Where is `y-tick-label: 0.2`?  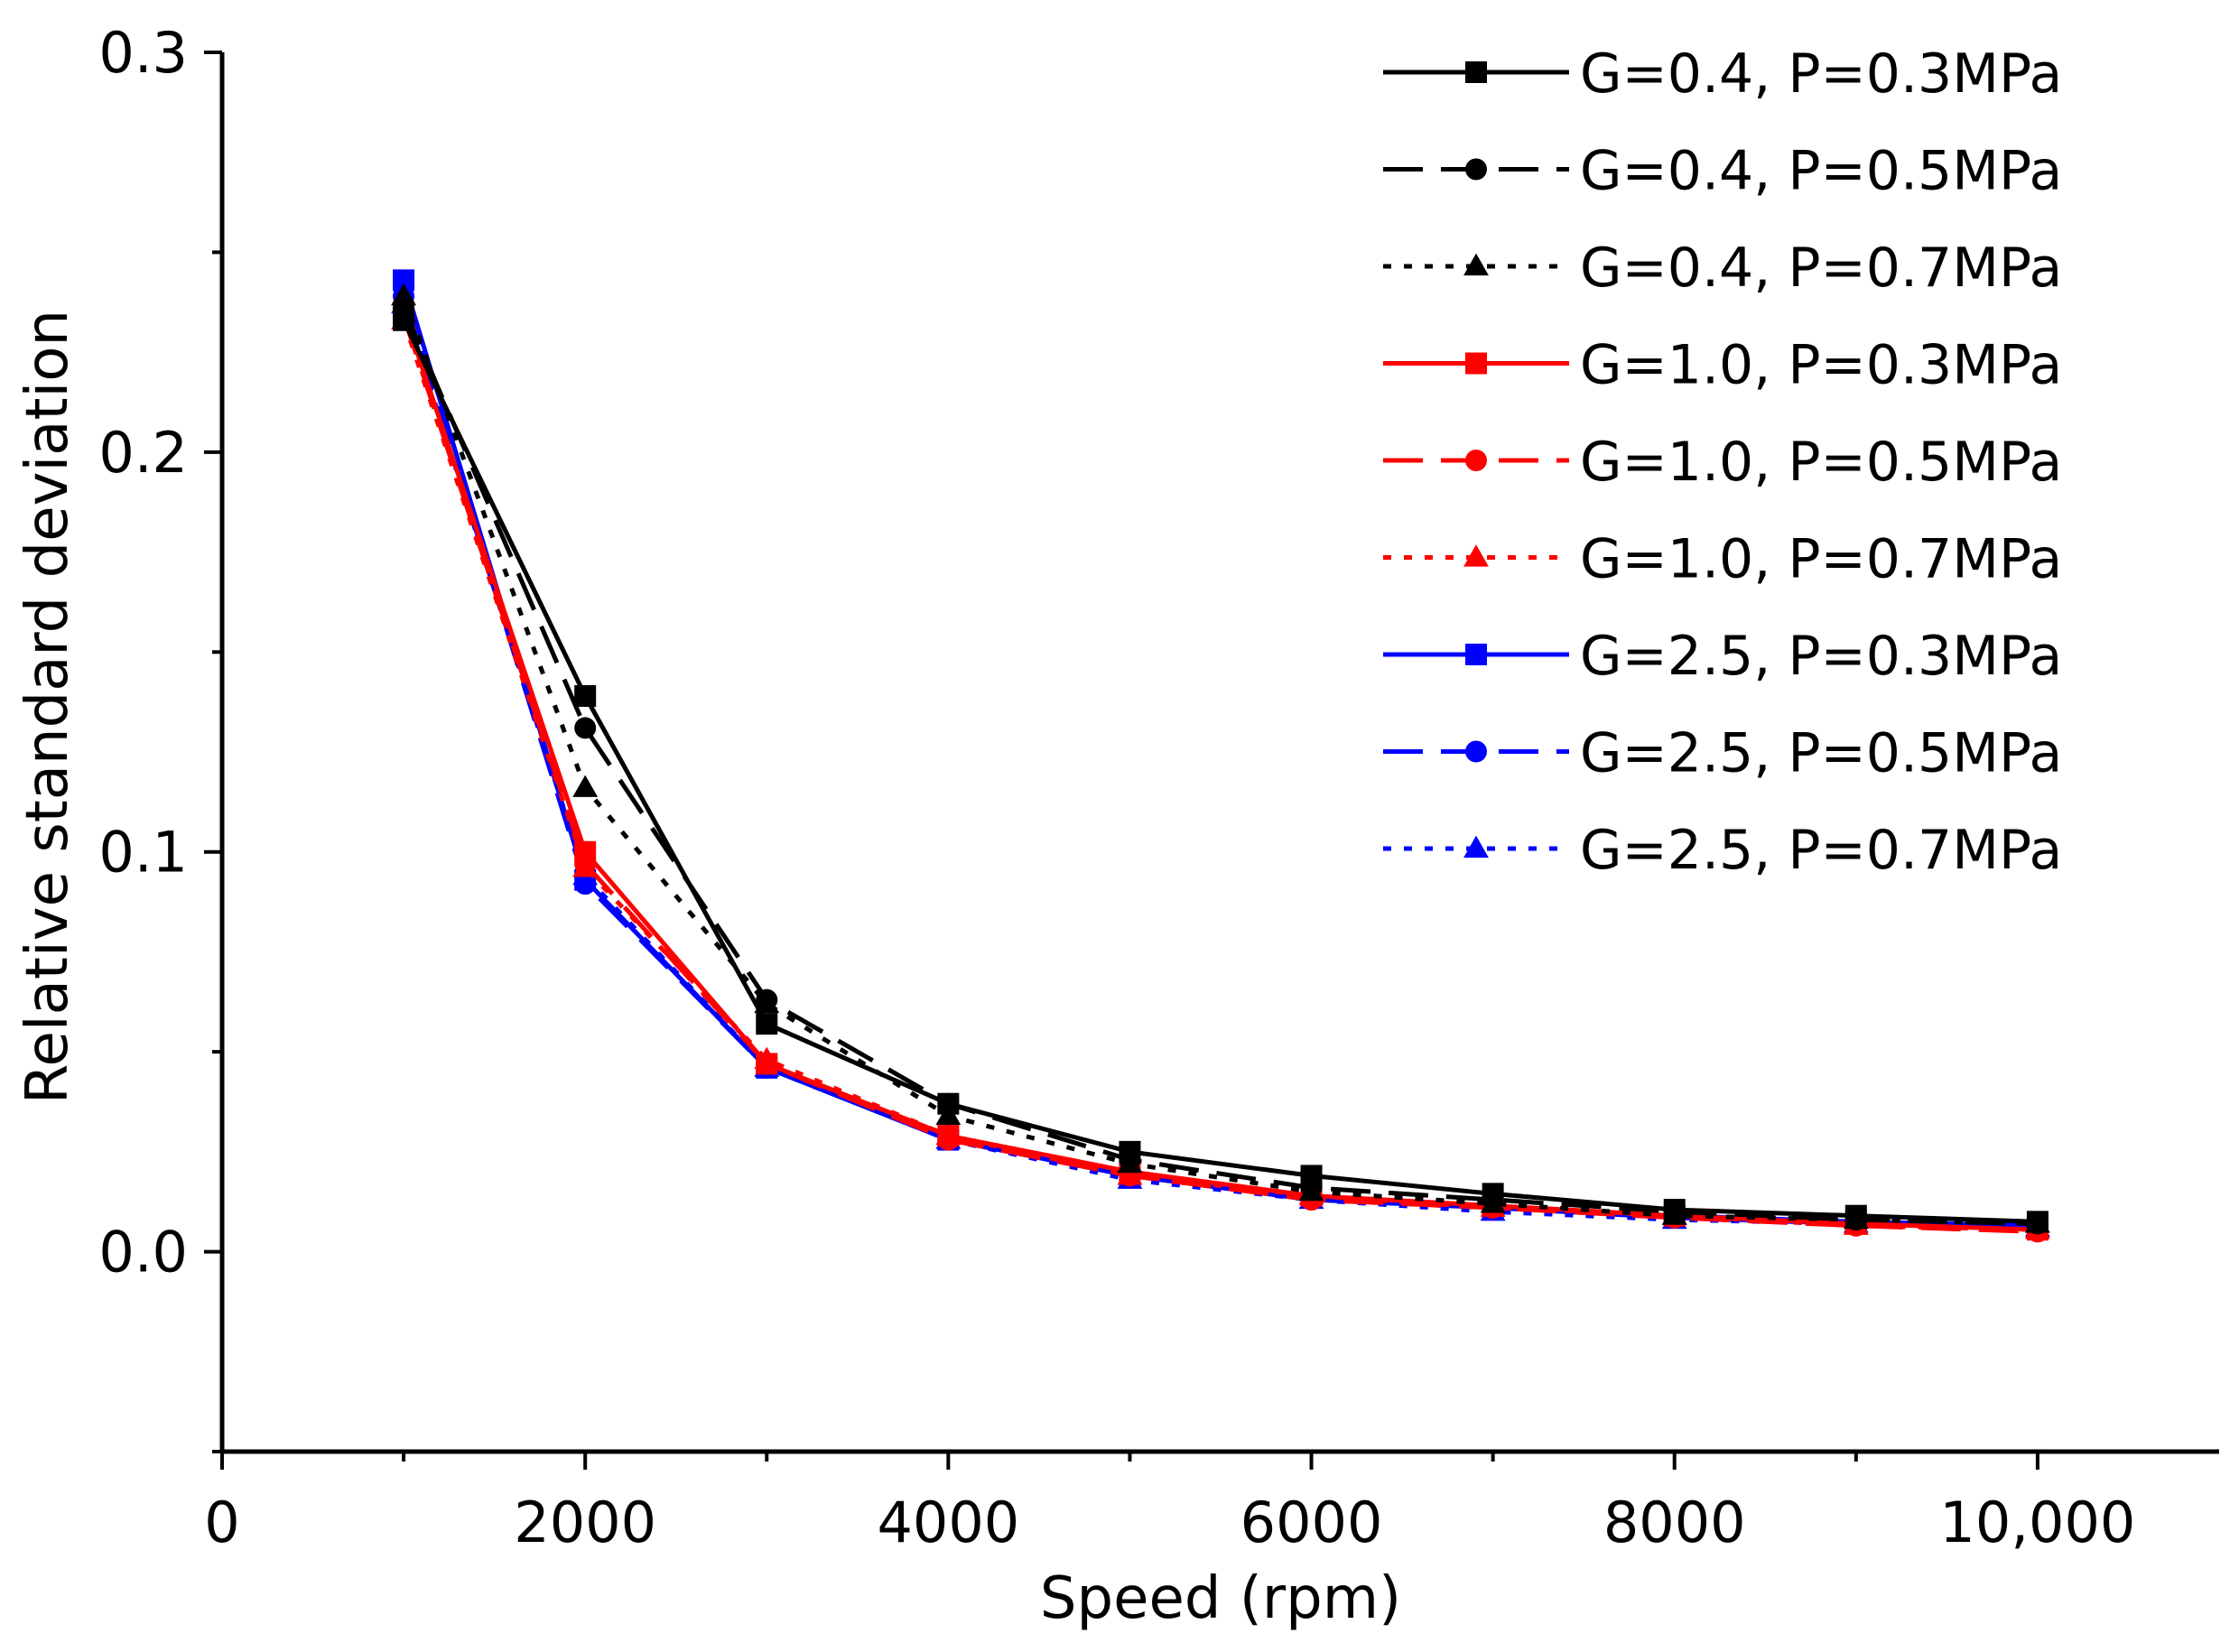 y-tick-label: 0.2 is located at coordinates (143, 453).